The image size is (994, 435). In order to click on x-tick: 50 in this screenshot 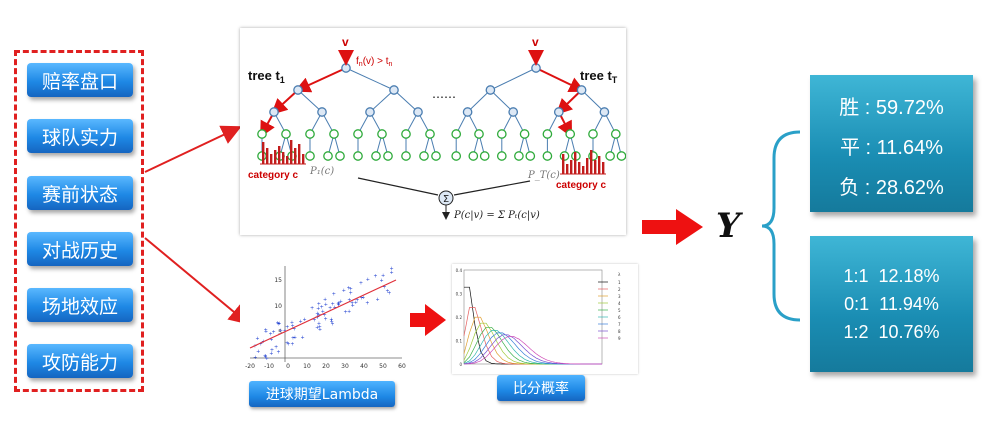, I will do `click(383, 366)`.